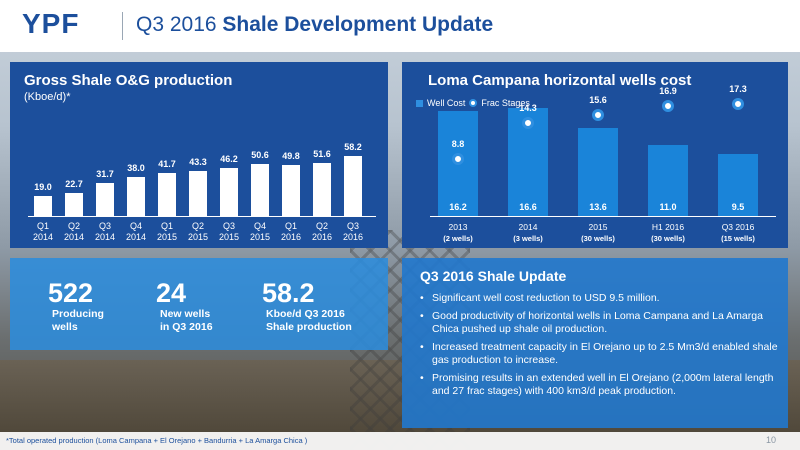 This screenshot has height=450, width=800. What do you see at coordinates (291, 155) in the screenshot?
I see `production-bar-value: 49.8` at bounding box center [291, 155].